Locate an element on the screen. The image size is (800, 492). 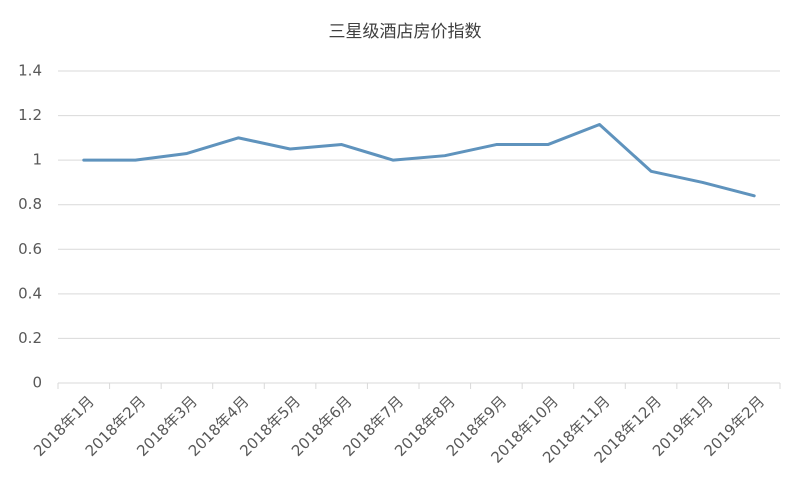
y-tick-label: 1 is located at coordinates (37, 160).